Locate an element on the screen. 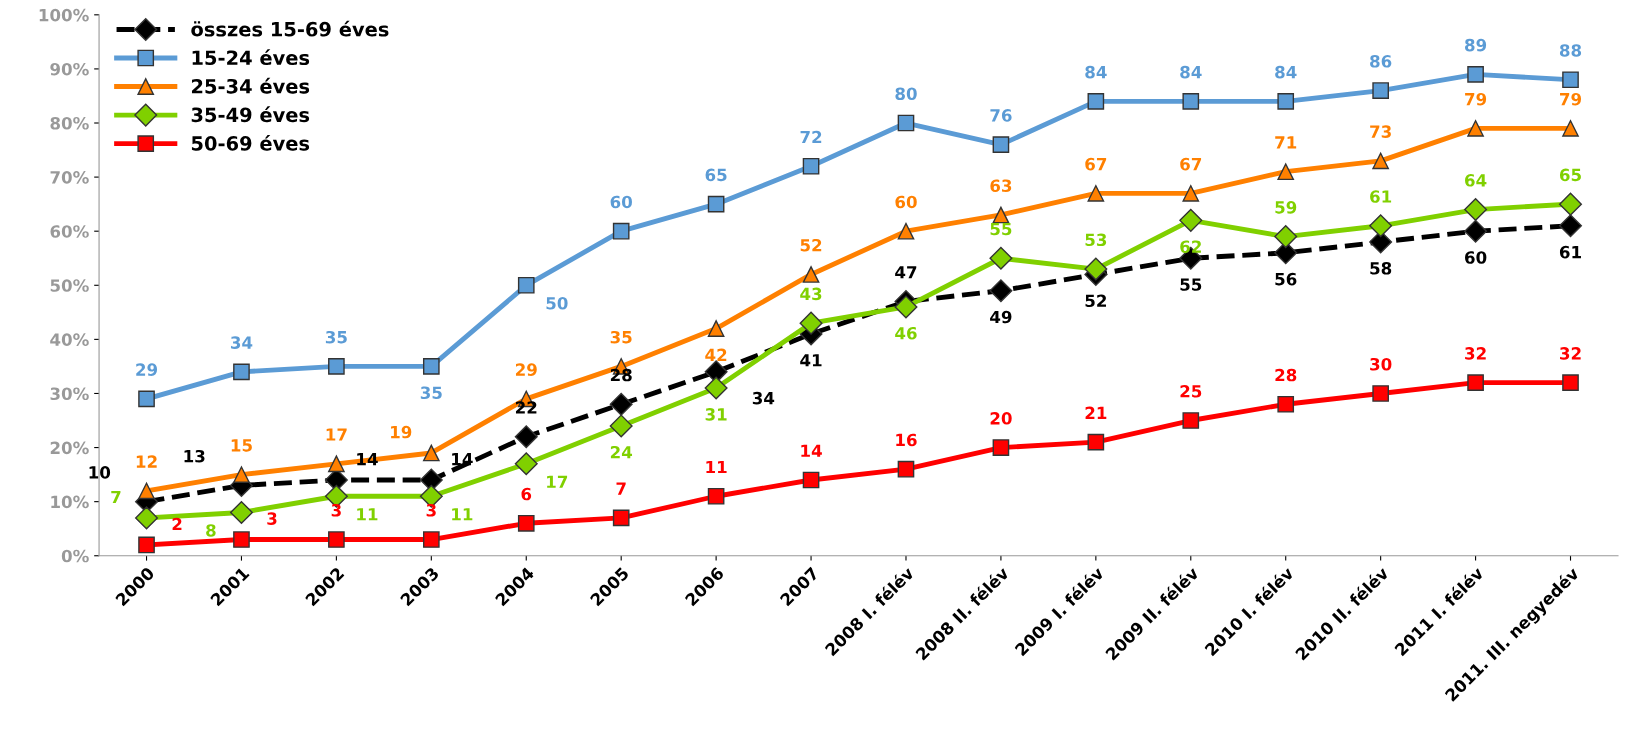 This screenshot has height=741, width=1651. data-label: 56 is located at coordinates (1286, 279).